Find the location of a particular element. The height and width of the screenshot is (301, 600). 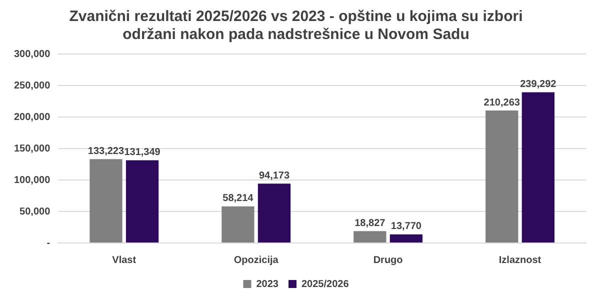

y-tick-label: 50,000 is located at coordinates (35, 212).